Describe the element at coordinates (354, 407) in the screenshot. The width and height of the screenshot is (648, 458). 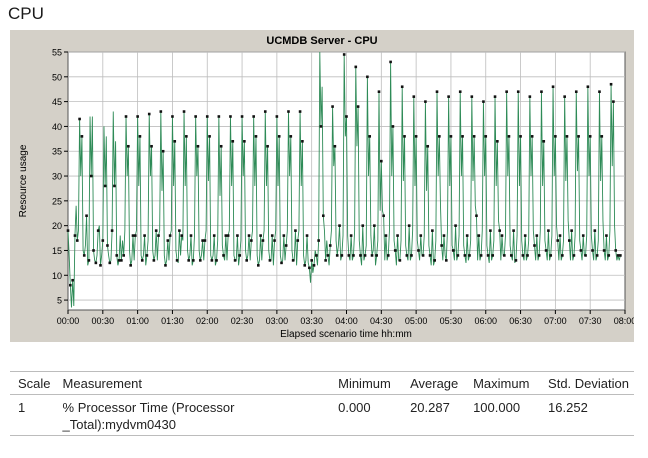
I see `cell-minimum: 0.000` at that location.